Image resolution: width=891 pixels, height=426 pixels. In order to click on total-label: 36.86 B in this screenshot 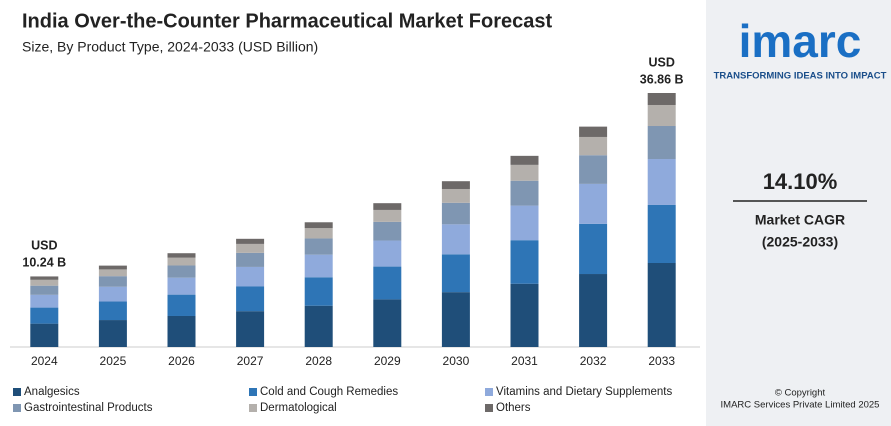, I will do `click(662, 79)`.